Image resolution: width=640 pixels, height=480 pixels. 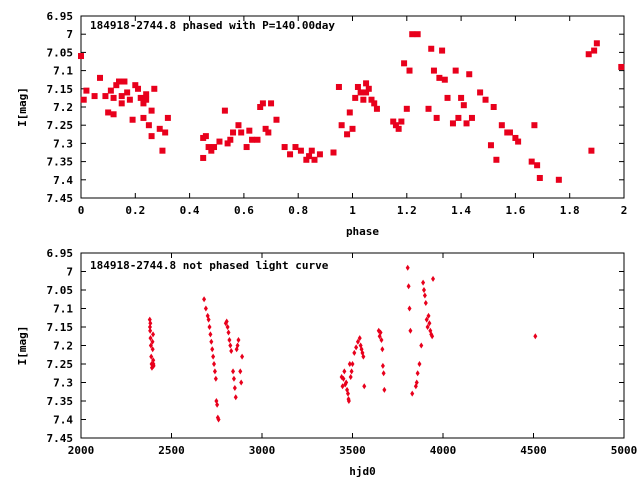 I want to click on y-tick-label: 6.95, so click(x=60, y=253).